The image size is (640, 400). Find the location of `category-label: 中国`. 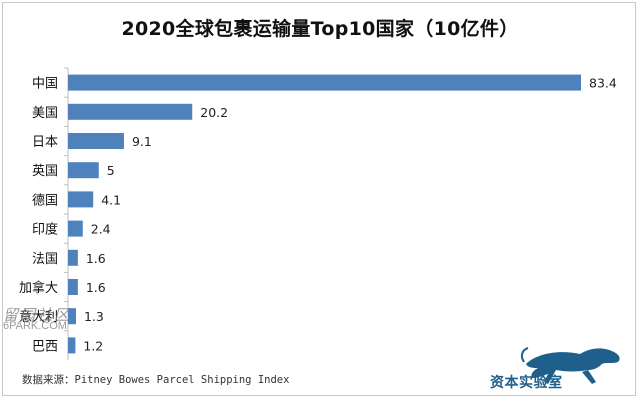

category-label: 中国 is located at coordinates (45, 84).